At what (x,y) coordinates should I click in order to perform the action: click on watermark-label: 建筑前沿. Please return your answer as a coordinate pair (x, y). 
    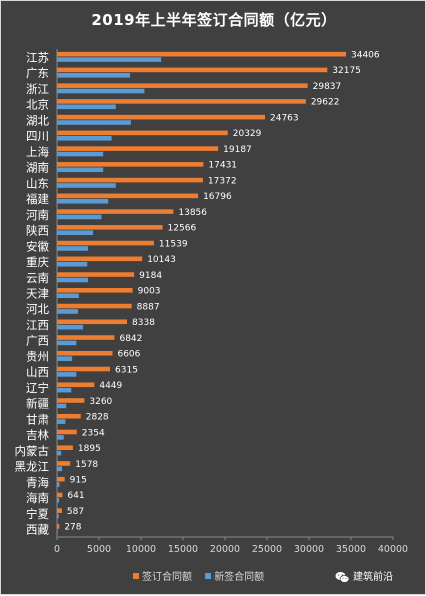
    Looking at the image, I should click on (373, 577).